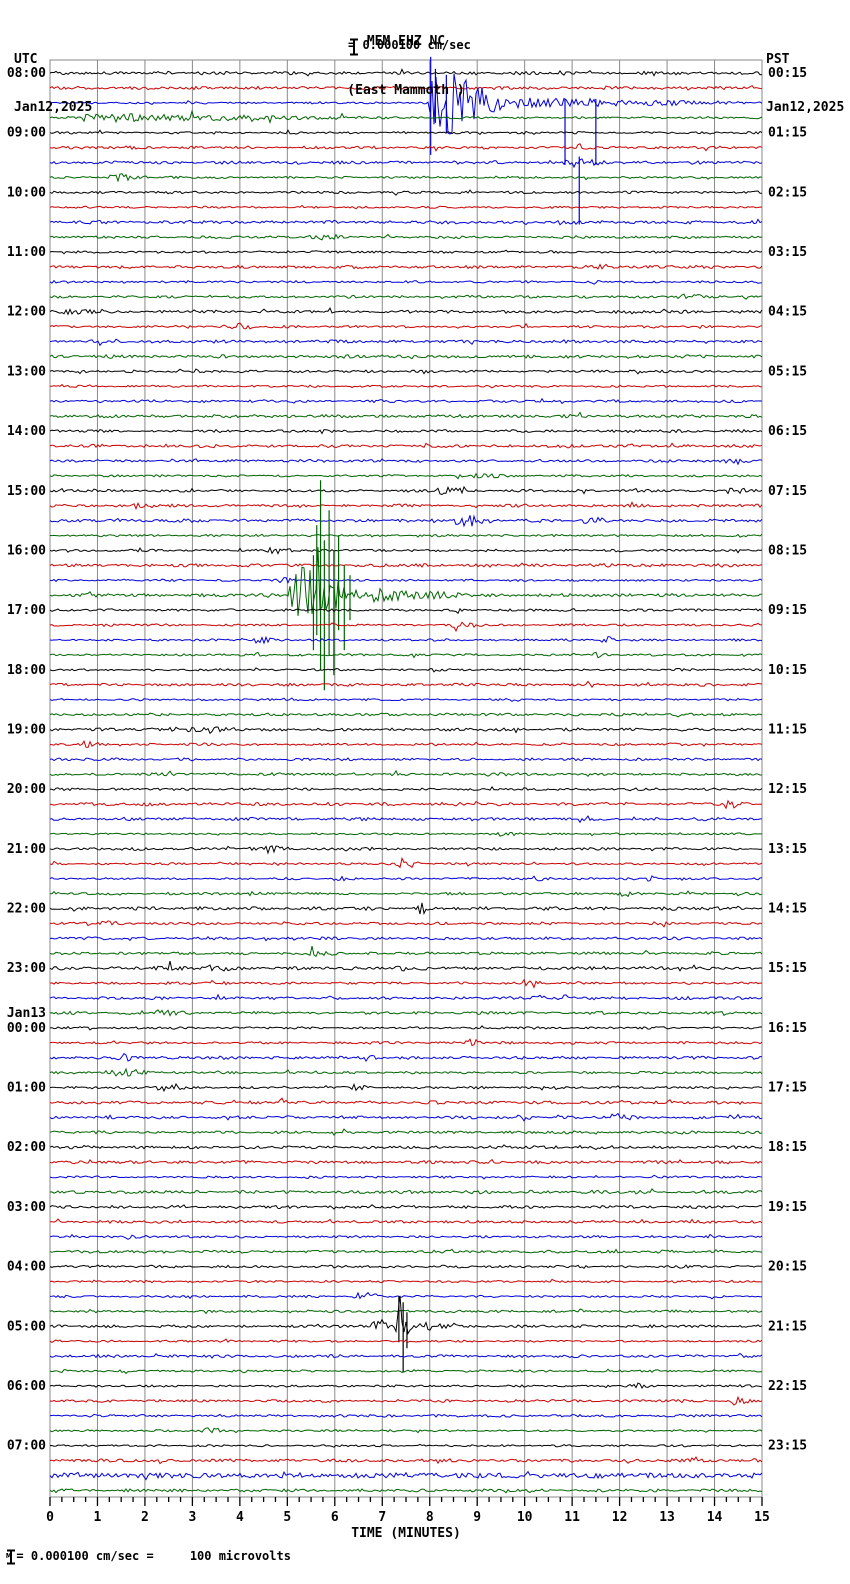 Image resolution: width=850 pixels, height=1584 pixels. What do you see at coordinates (354, 47) in the screenshot?
I see `scale-bar-icon` at bounding box center [354, 47].